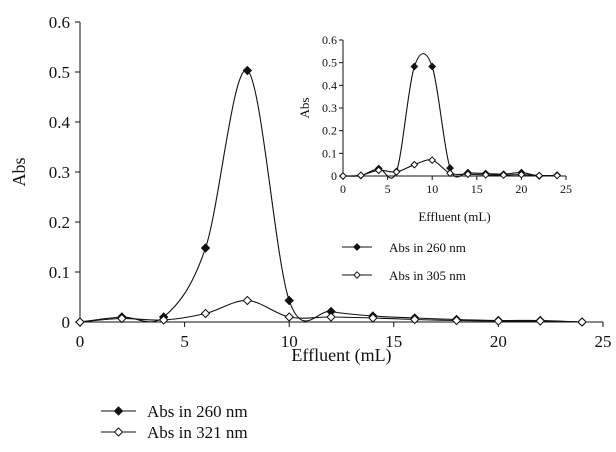 This screenshot has width=616, height=452. I want to click on main-y-tick-label: 0.4, so click(60, 122).